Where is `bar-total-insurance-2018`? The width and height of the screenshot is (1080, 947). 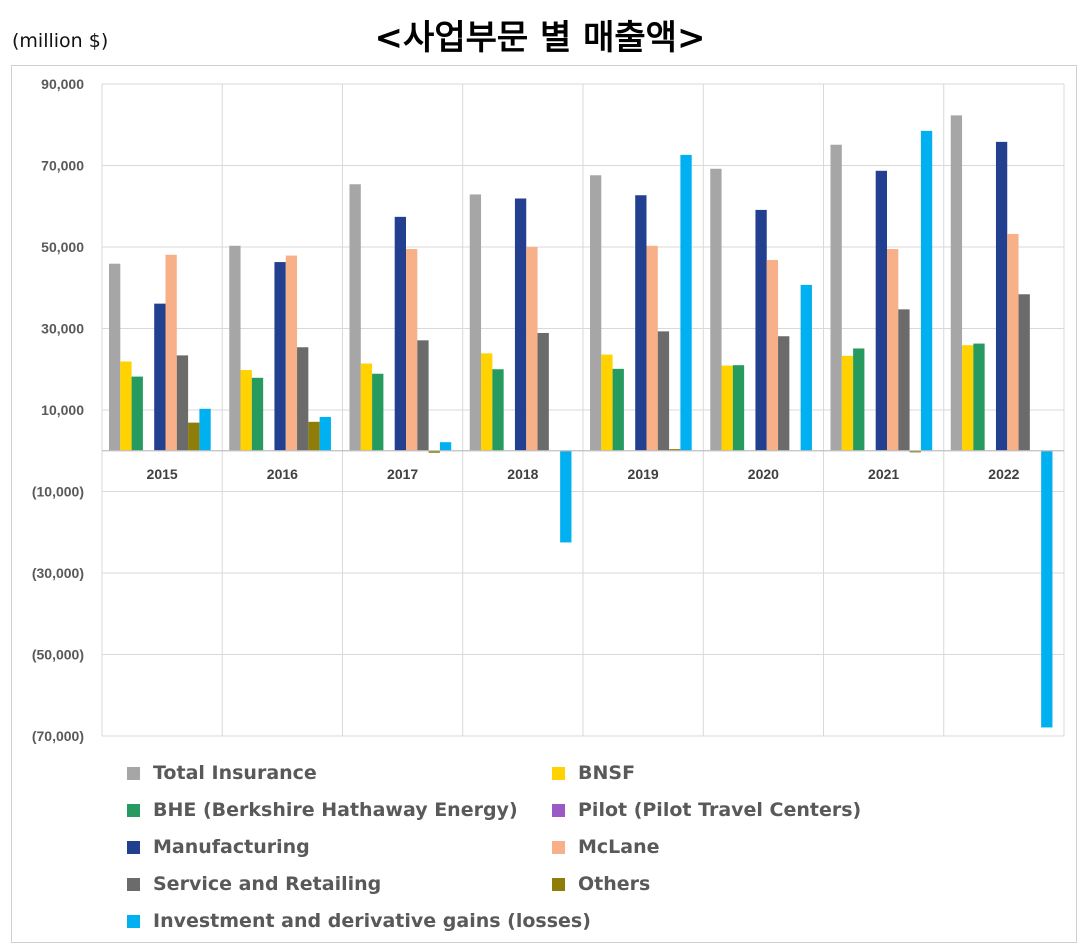 bar-total-insurance-2018 is located at coordinates (475, 322).